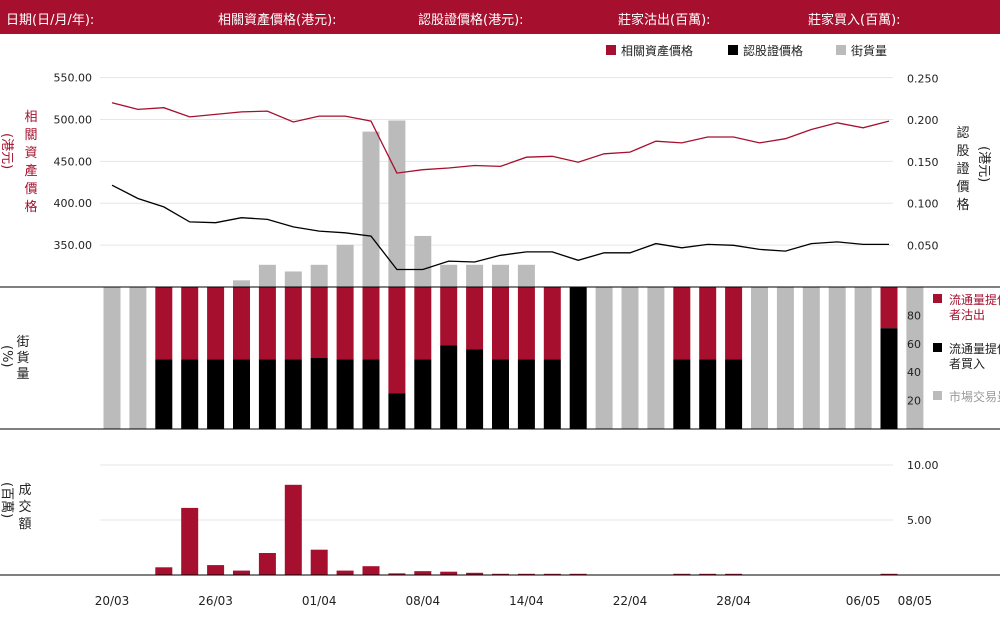 The image size is (1000, 620). I want to click on left-unit-label: (港元), so click(7, 151).